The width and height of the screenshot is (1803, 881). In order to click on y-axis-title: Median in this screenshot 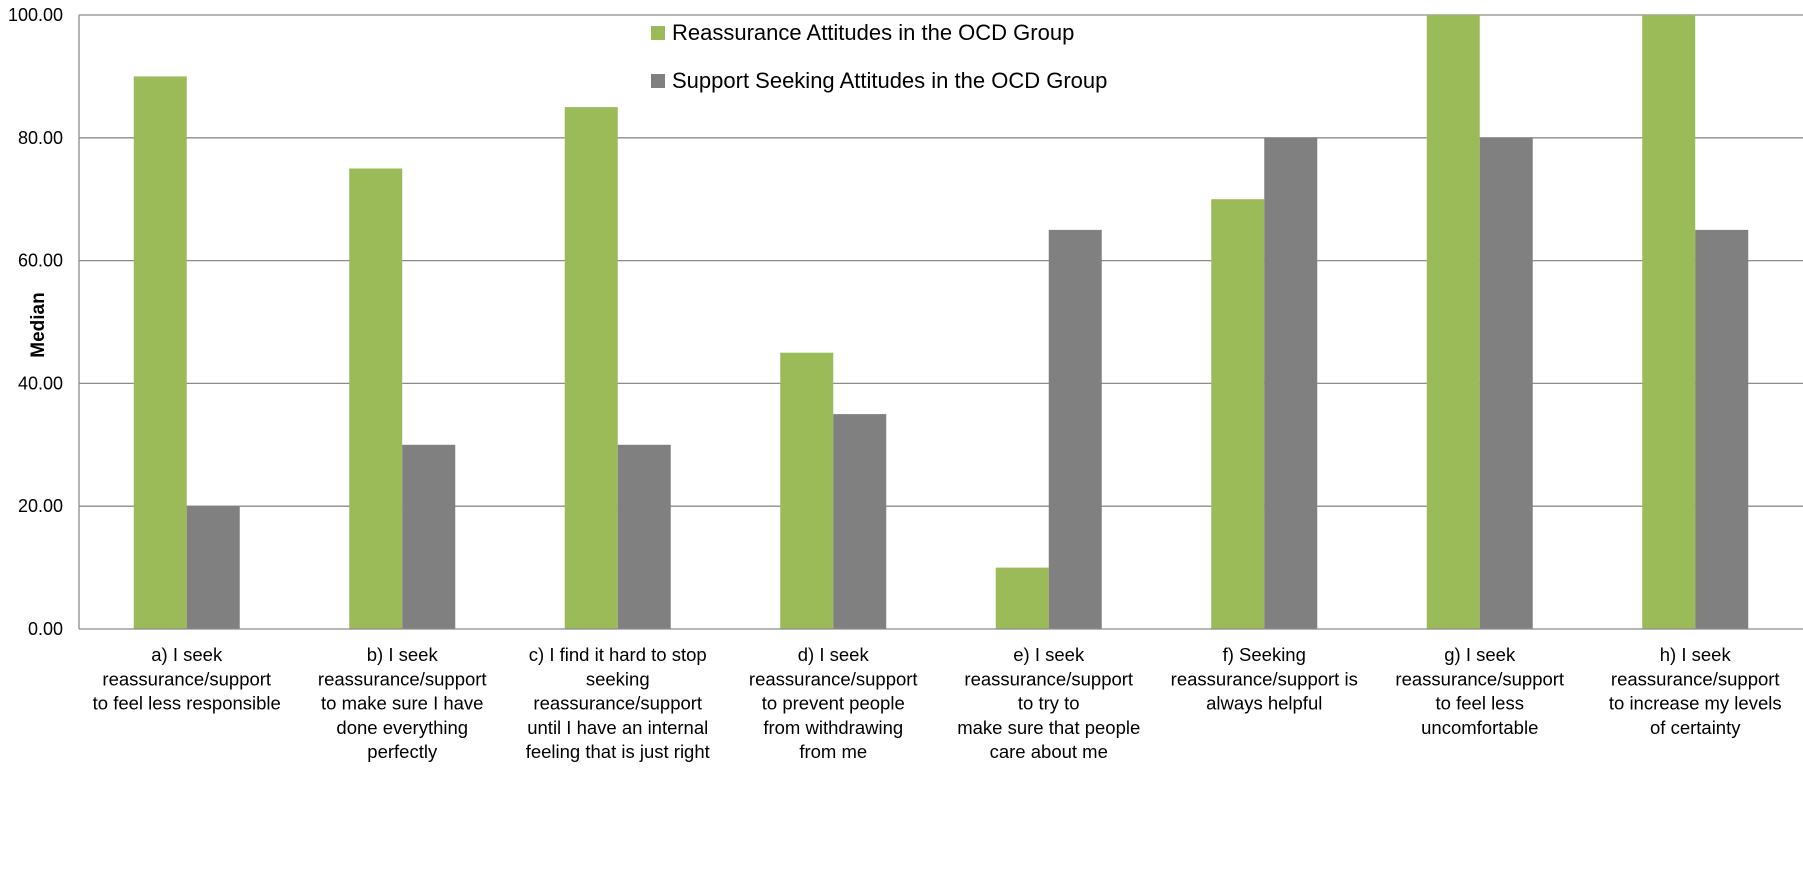, I will do `click(38, 324)`.